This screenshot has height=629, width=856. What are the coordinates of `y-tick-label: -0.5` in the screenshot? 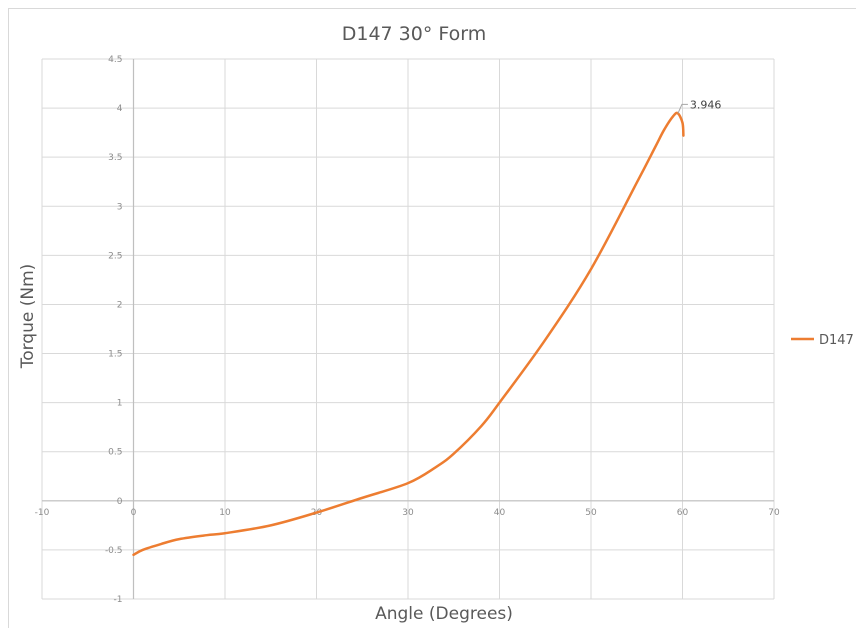 It's located at (114, 551).